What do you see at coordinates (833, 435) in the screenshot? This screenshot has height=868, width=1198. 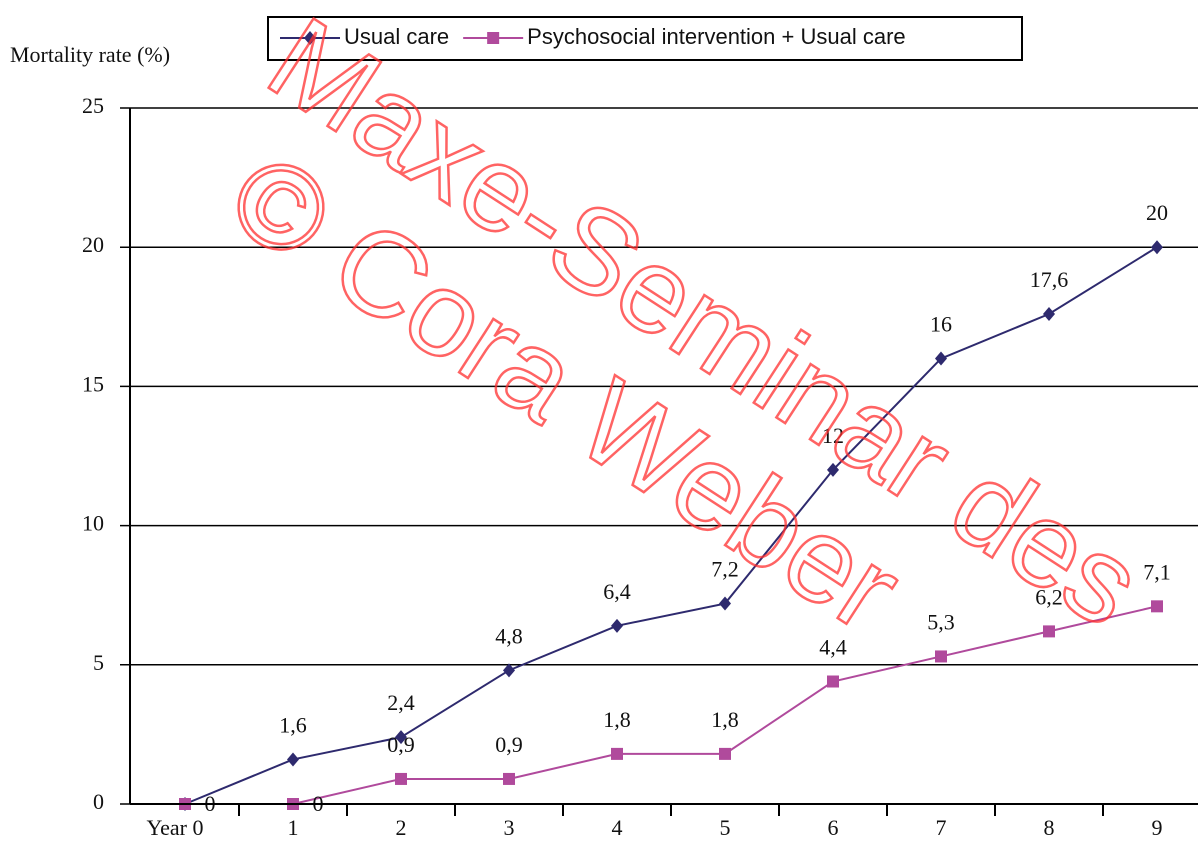 I see `data-label: 12` at bounding box center [833, 435].